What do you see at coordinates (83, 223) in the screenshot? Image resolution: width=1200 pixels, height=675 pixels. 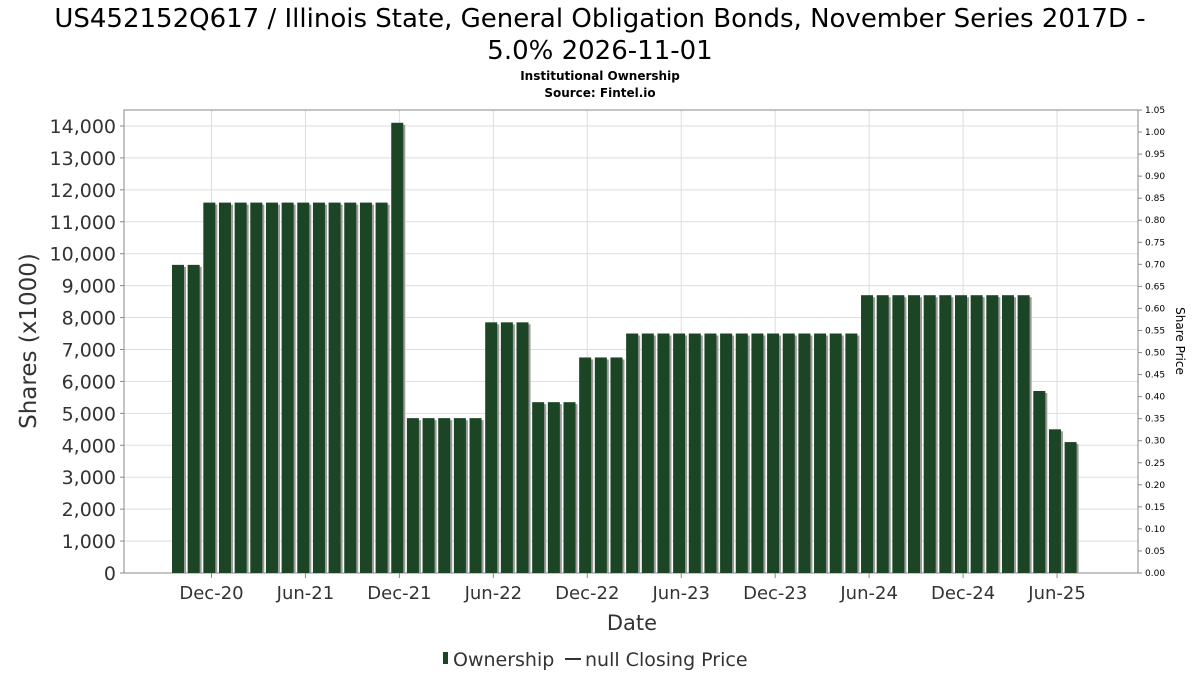 I see `y-tick-label: 11,000` at bounding box center [83, 223].